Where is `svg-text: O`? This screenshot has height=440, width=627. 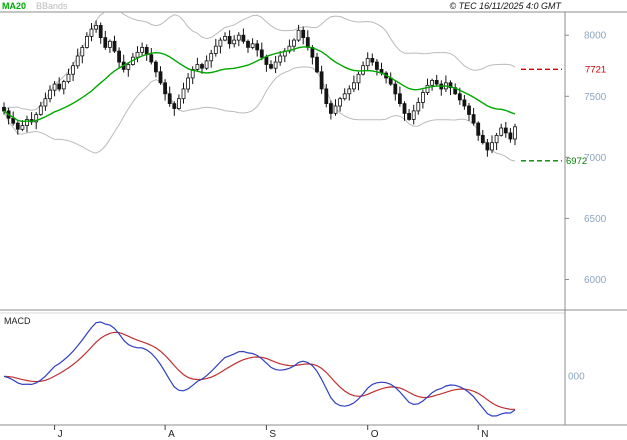 svg-text: O is located at coordinates (375, 434).